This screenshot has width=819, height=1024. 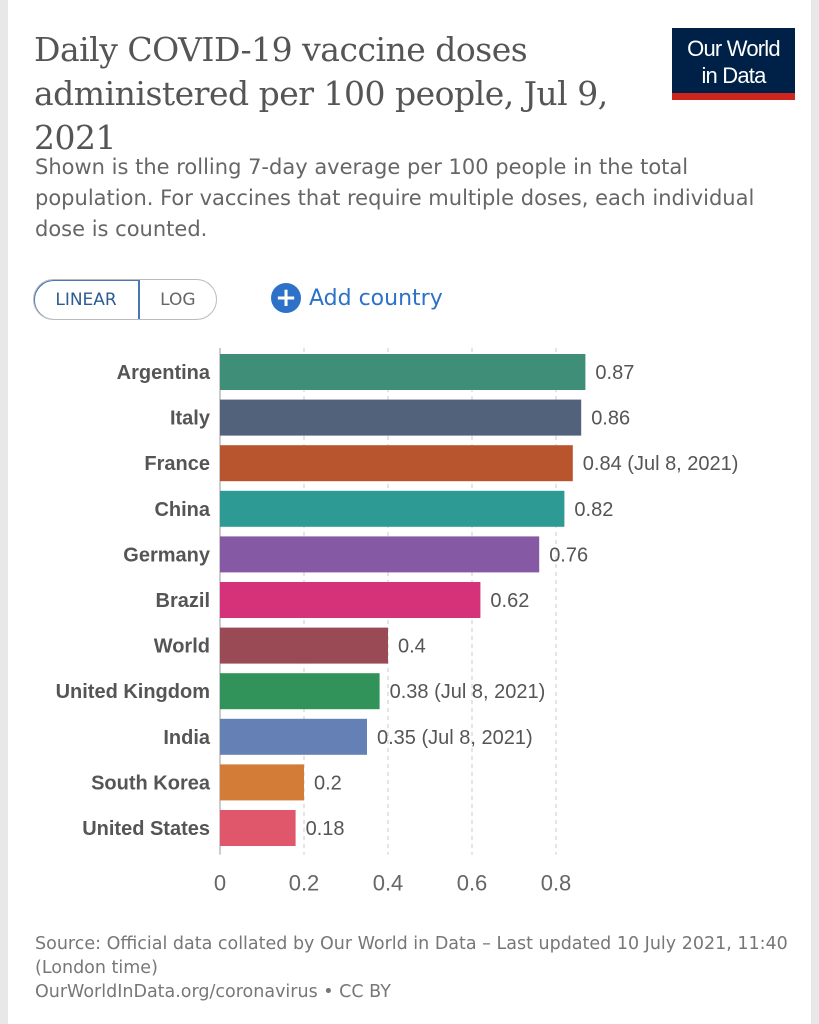 I want to click on bar-italy, so click(x=401, y=417).